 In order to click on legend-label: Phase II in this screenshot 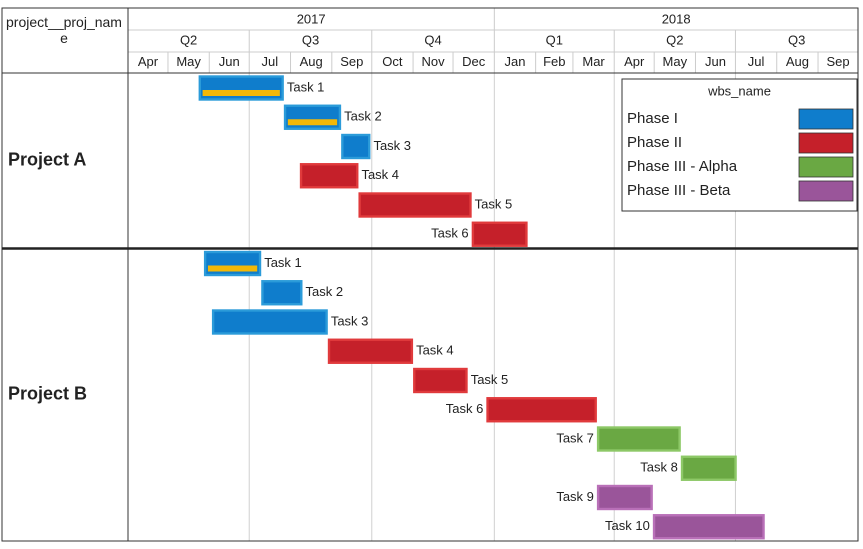, I will do `click(654, 142)`.